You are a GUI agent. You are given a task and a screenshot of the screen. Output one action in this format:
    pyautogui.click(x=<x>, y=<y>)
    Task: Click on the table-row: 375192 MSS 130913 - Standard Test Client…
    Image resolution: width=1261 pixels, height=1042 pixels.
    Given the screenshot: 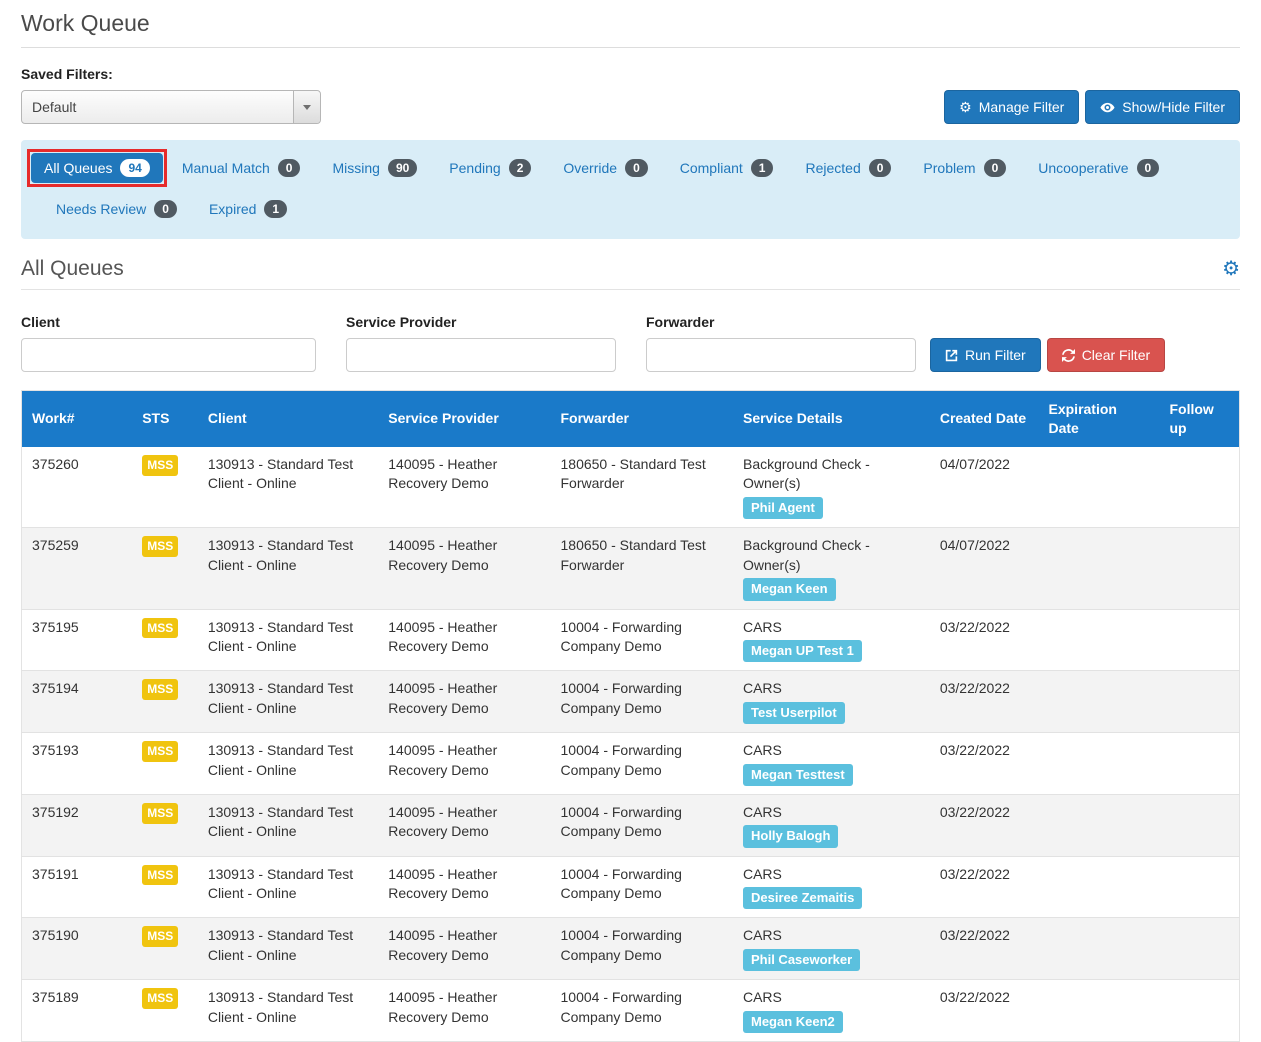 What is the action you would take?
    pyautogui.click(x=630, y=825)
    